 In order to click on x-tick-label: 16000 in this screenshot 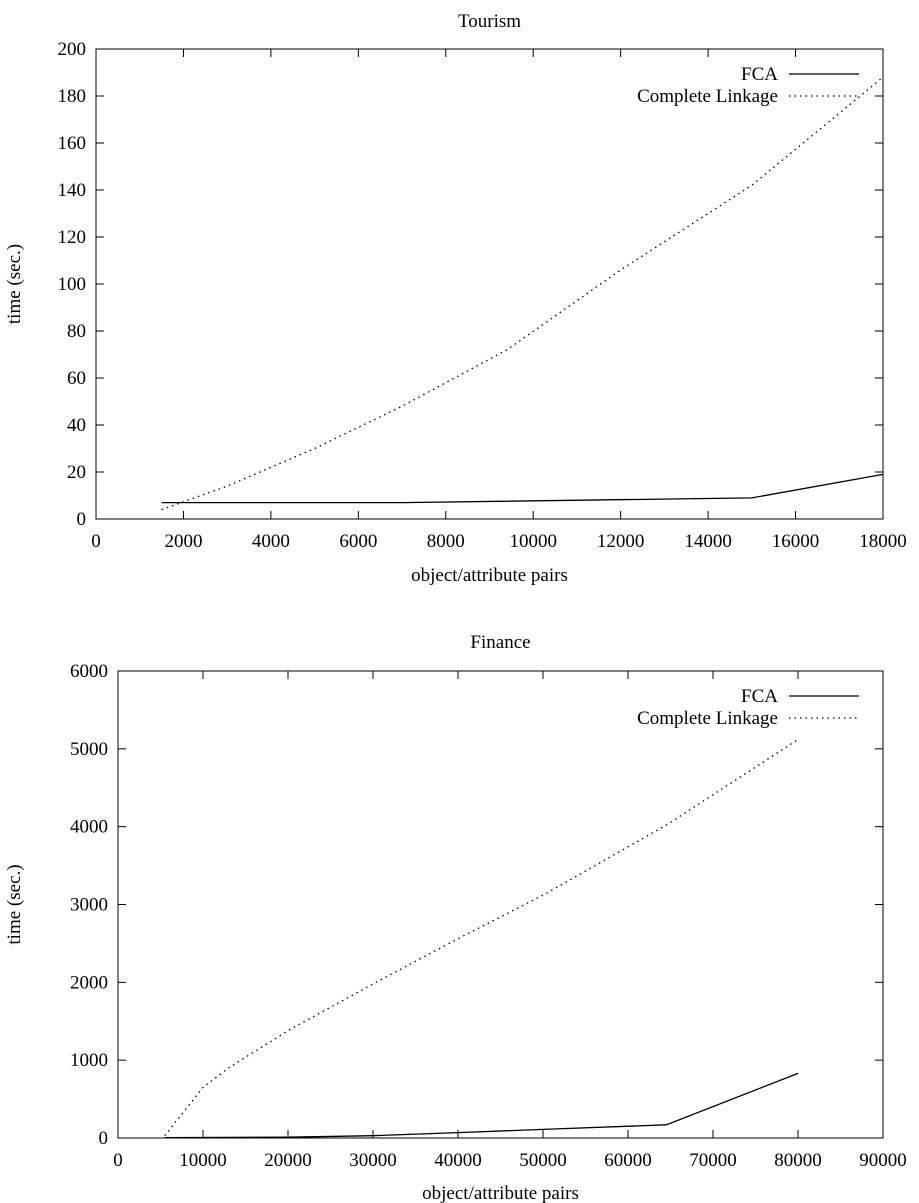, I will do `click(796, 541)`.